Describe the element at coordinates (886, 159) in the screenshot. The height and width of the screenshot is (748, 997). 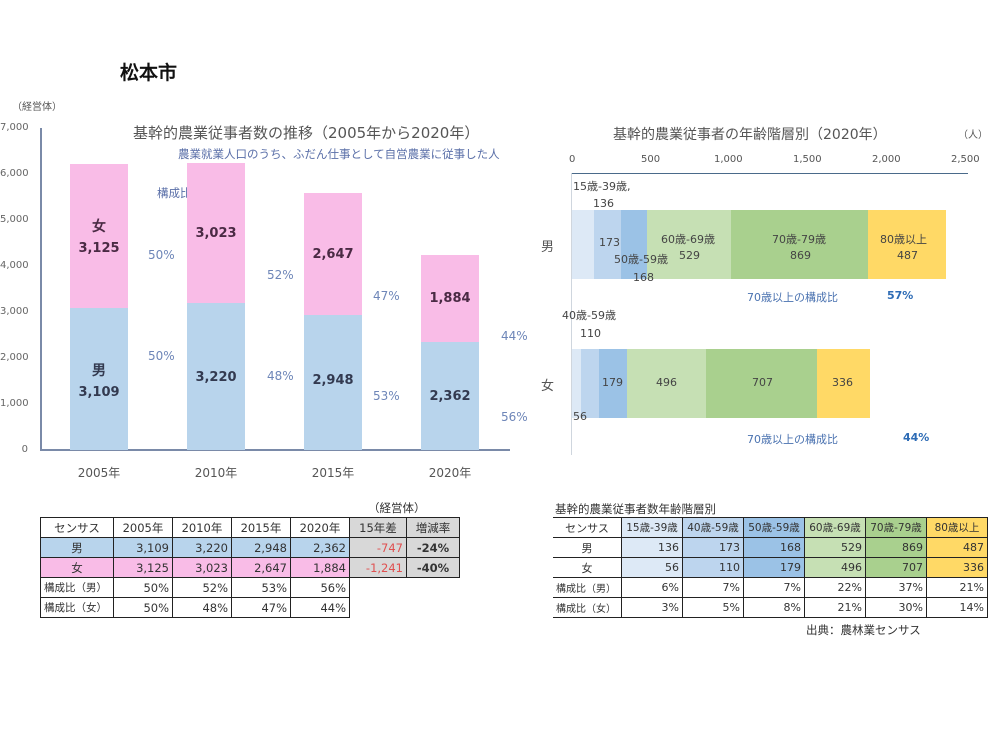
I see `x-tick: 2,000` at that location.